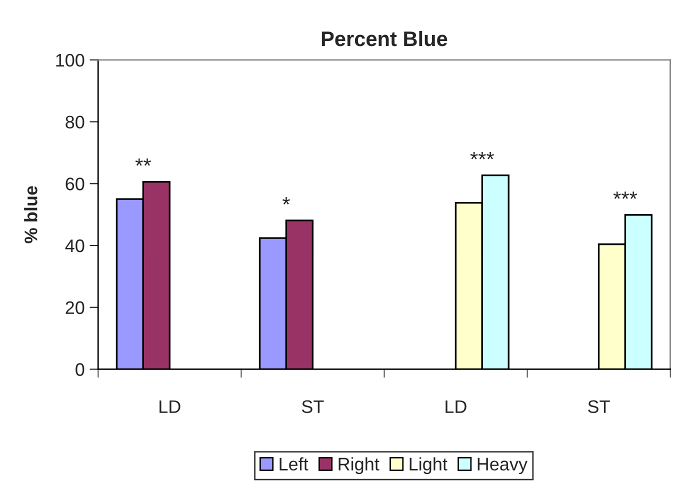 The image size is (691, 491). I want to click on y-axis-title: % blue, so click(31, 215).